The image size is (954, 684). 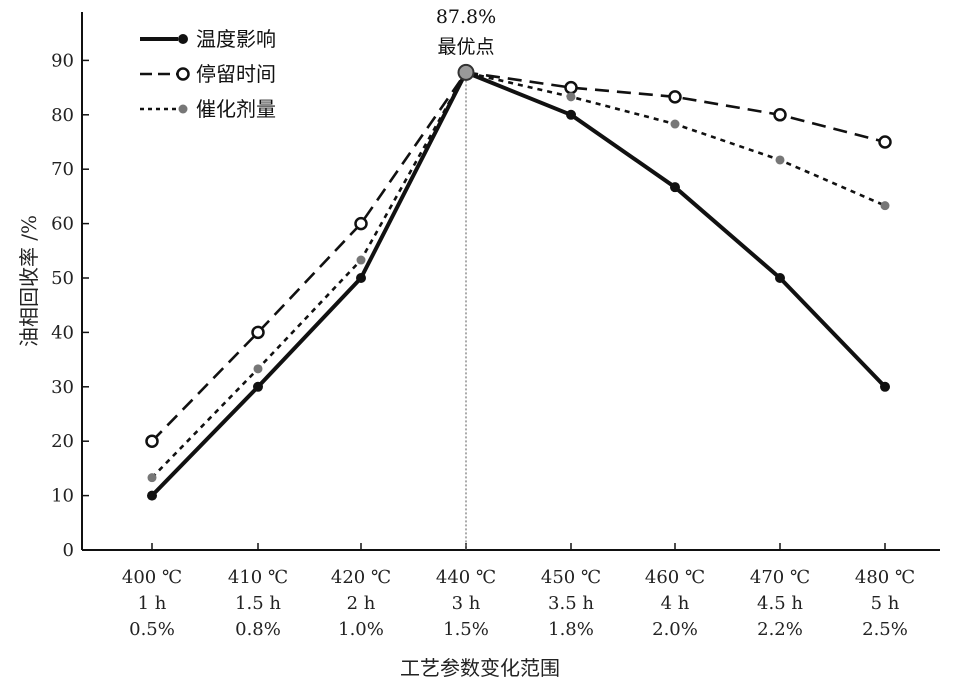 What do you see at coordinates (480, 668) in the screenshot?
I see `x-axis-title: 工艺参数变化范围` at bounding box center [480, 668].